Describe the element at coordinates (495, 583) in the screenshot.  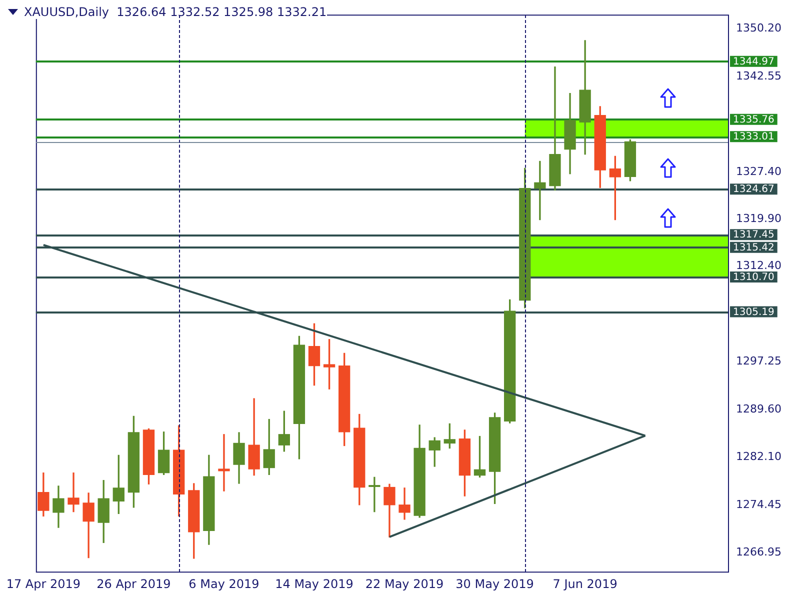
I see `x-tick-label: 30 May 2019` at that location.